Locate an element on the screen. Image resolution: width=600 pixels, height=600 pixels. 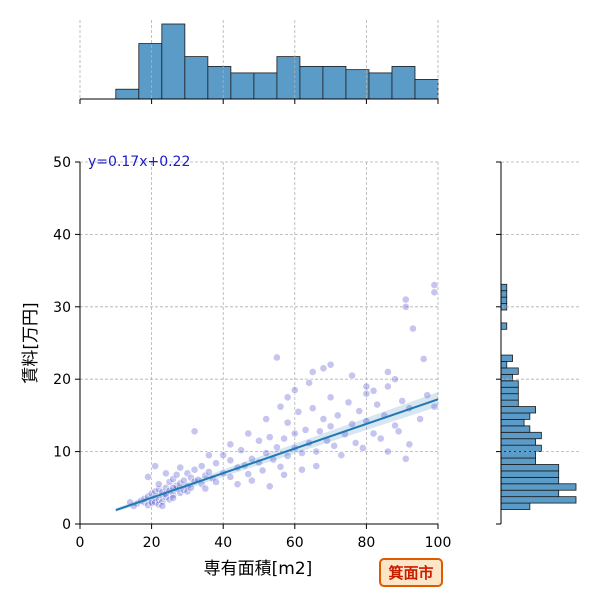
x-tick-label: 40 is located at coordinates (223, 543).